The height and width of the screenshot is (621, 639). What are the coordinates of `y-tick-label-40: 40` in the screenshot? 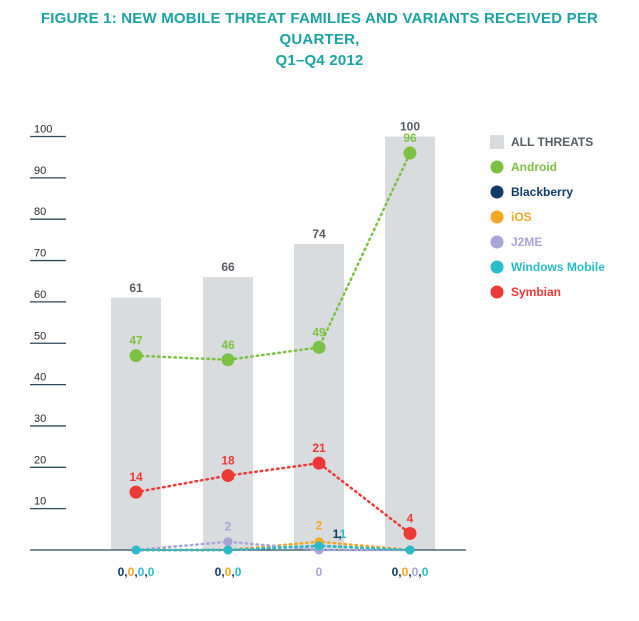 It's located at (40, 378).